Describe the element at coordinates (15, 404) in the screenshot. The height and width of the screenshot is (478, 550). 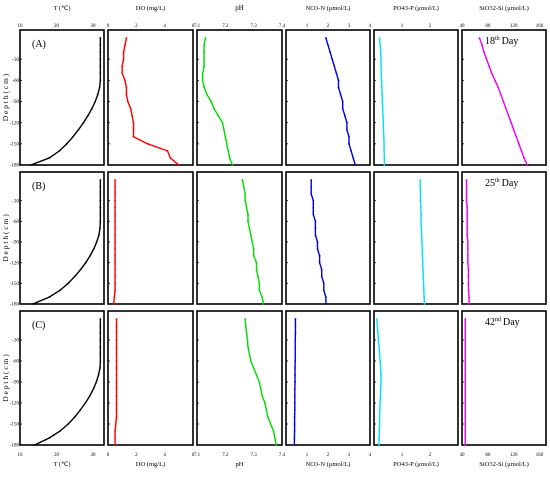
I see `y-tick-panel-3-3: -120` at that location.